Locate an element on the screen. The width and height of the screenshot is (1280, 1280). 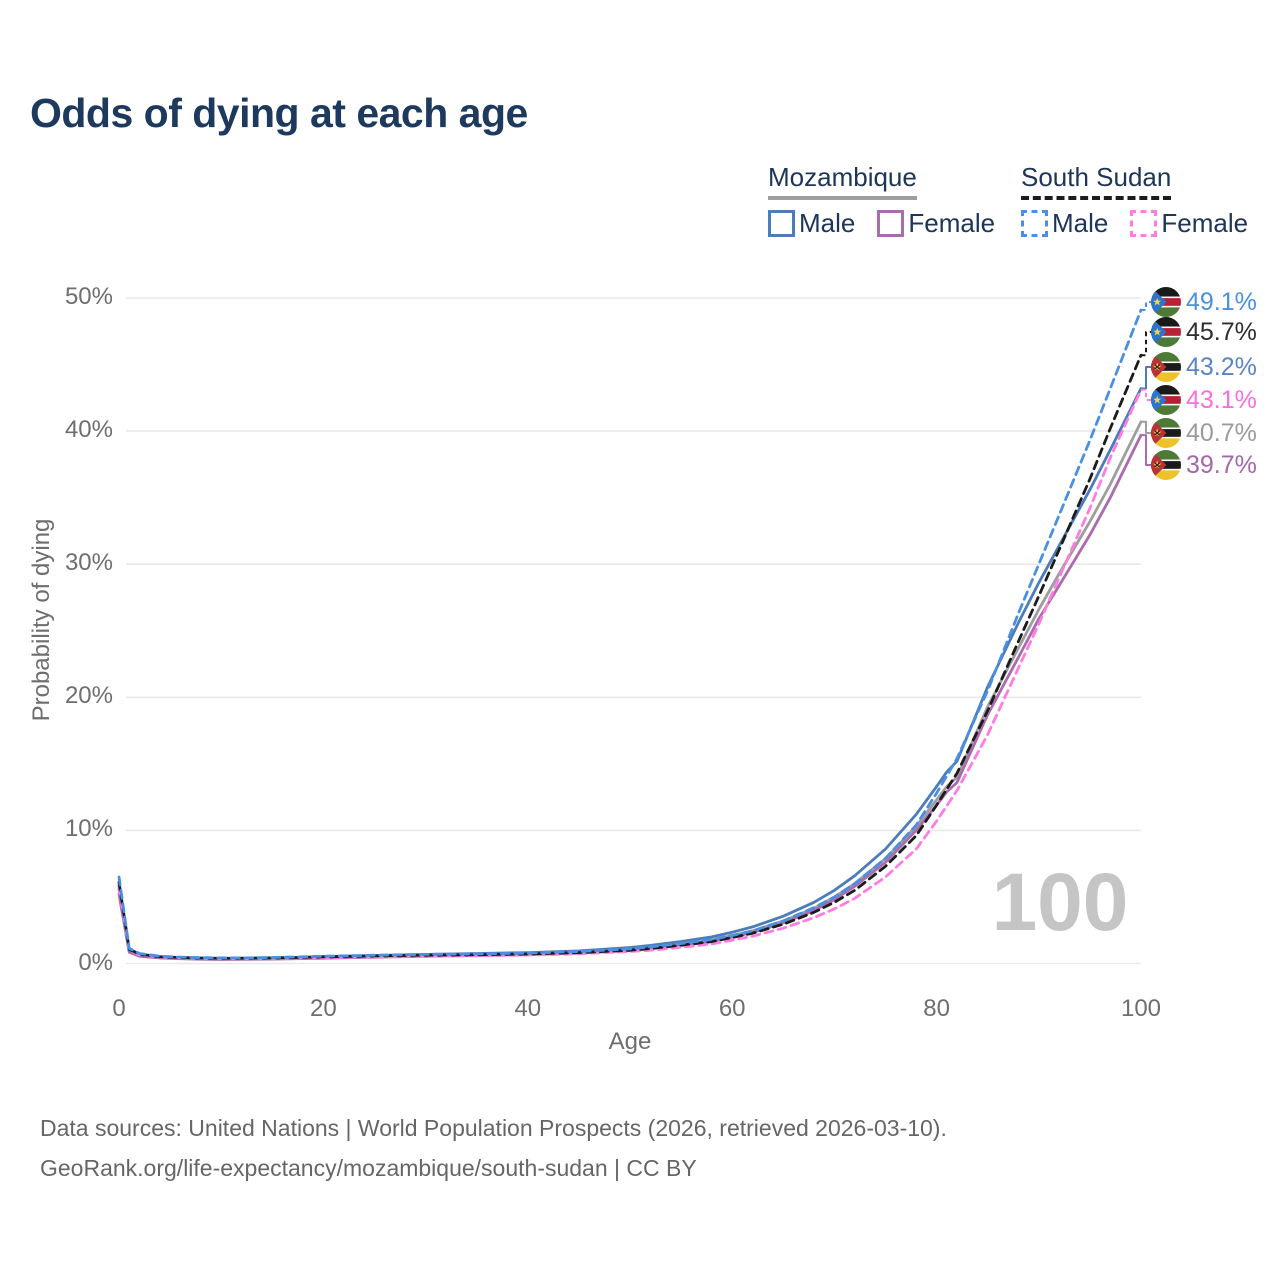
legend-group-south-sudan: South Sudan Male Female is located at coordinates (1134, 200).